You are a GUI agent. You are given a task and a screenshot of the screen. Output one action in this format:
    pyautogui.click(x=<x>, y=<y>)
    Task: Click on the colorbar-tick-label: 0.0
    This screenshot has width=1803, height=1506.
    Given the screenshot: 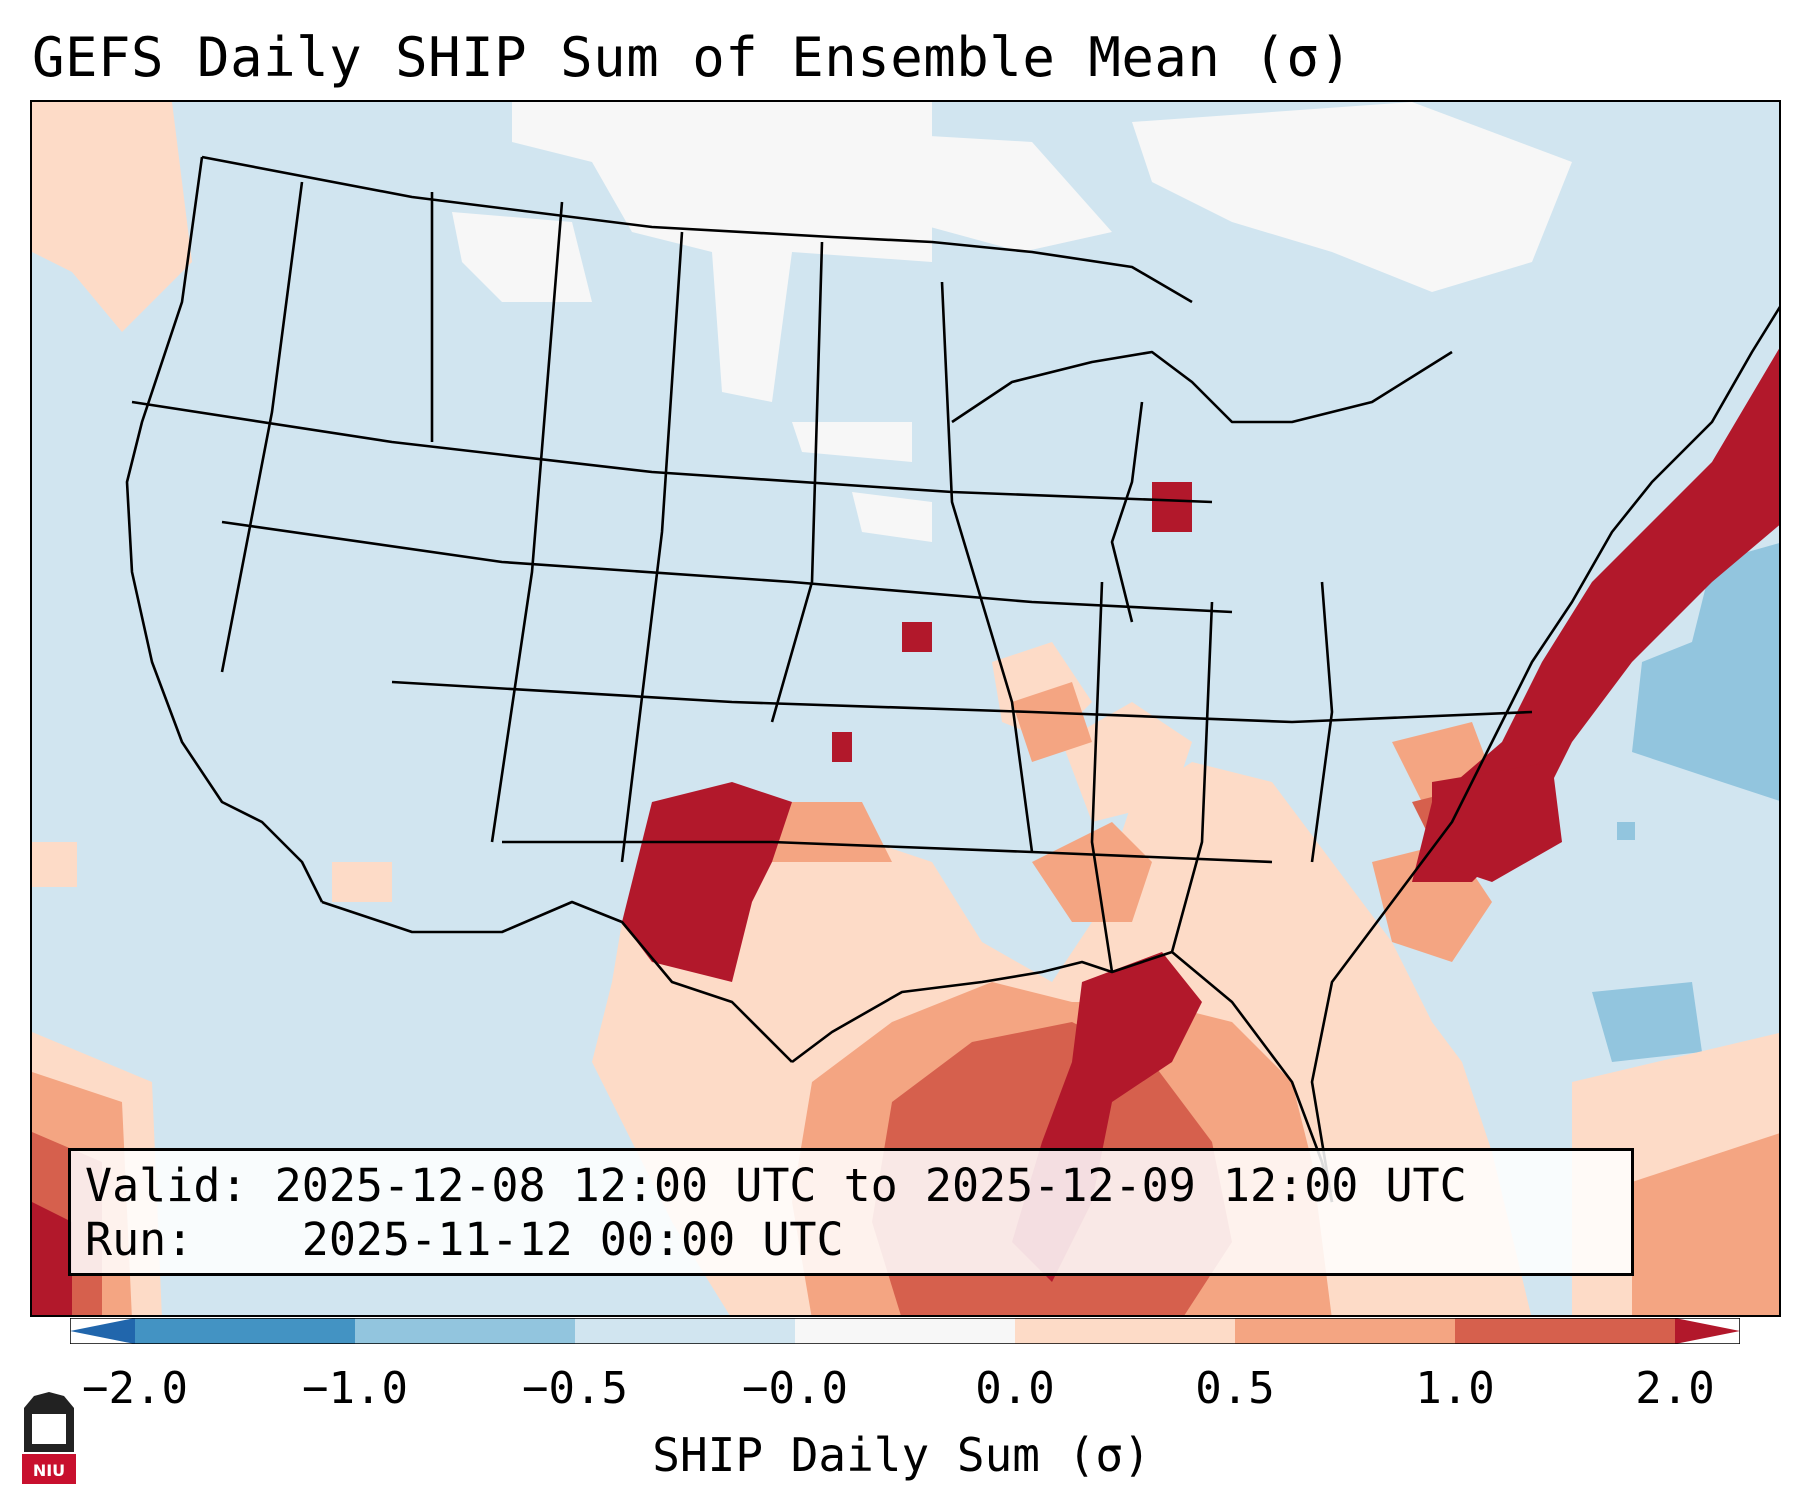 What is the action you would take?
    pyautogui.click(x=1015, y=1388)
    